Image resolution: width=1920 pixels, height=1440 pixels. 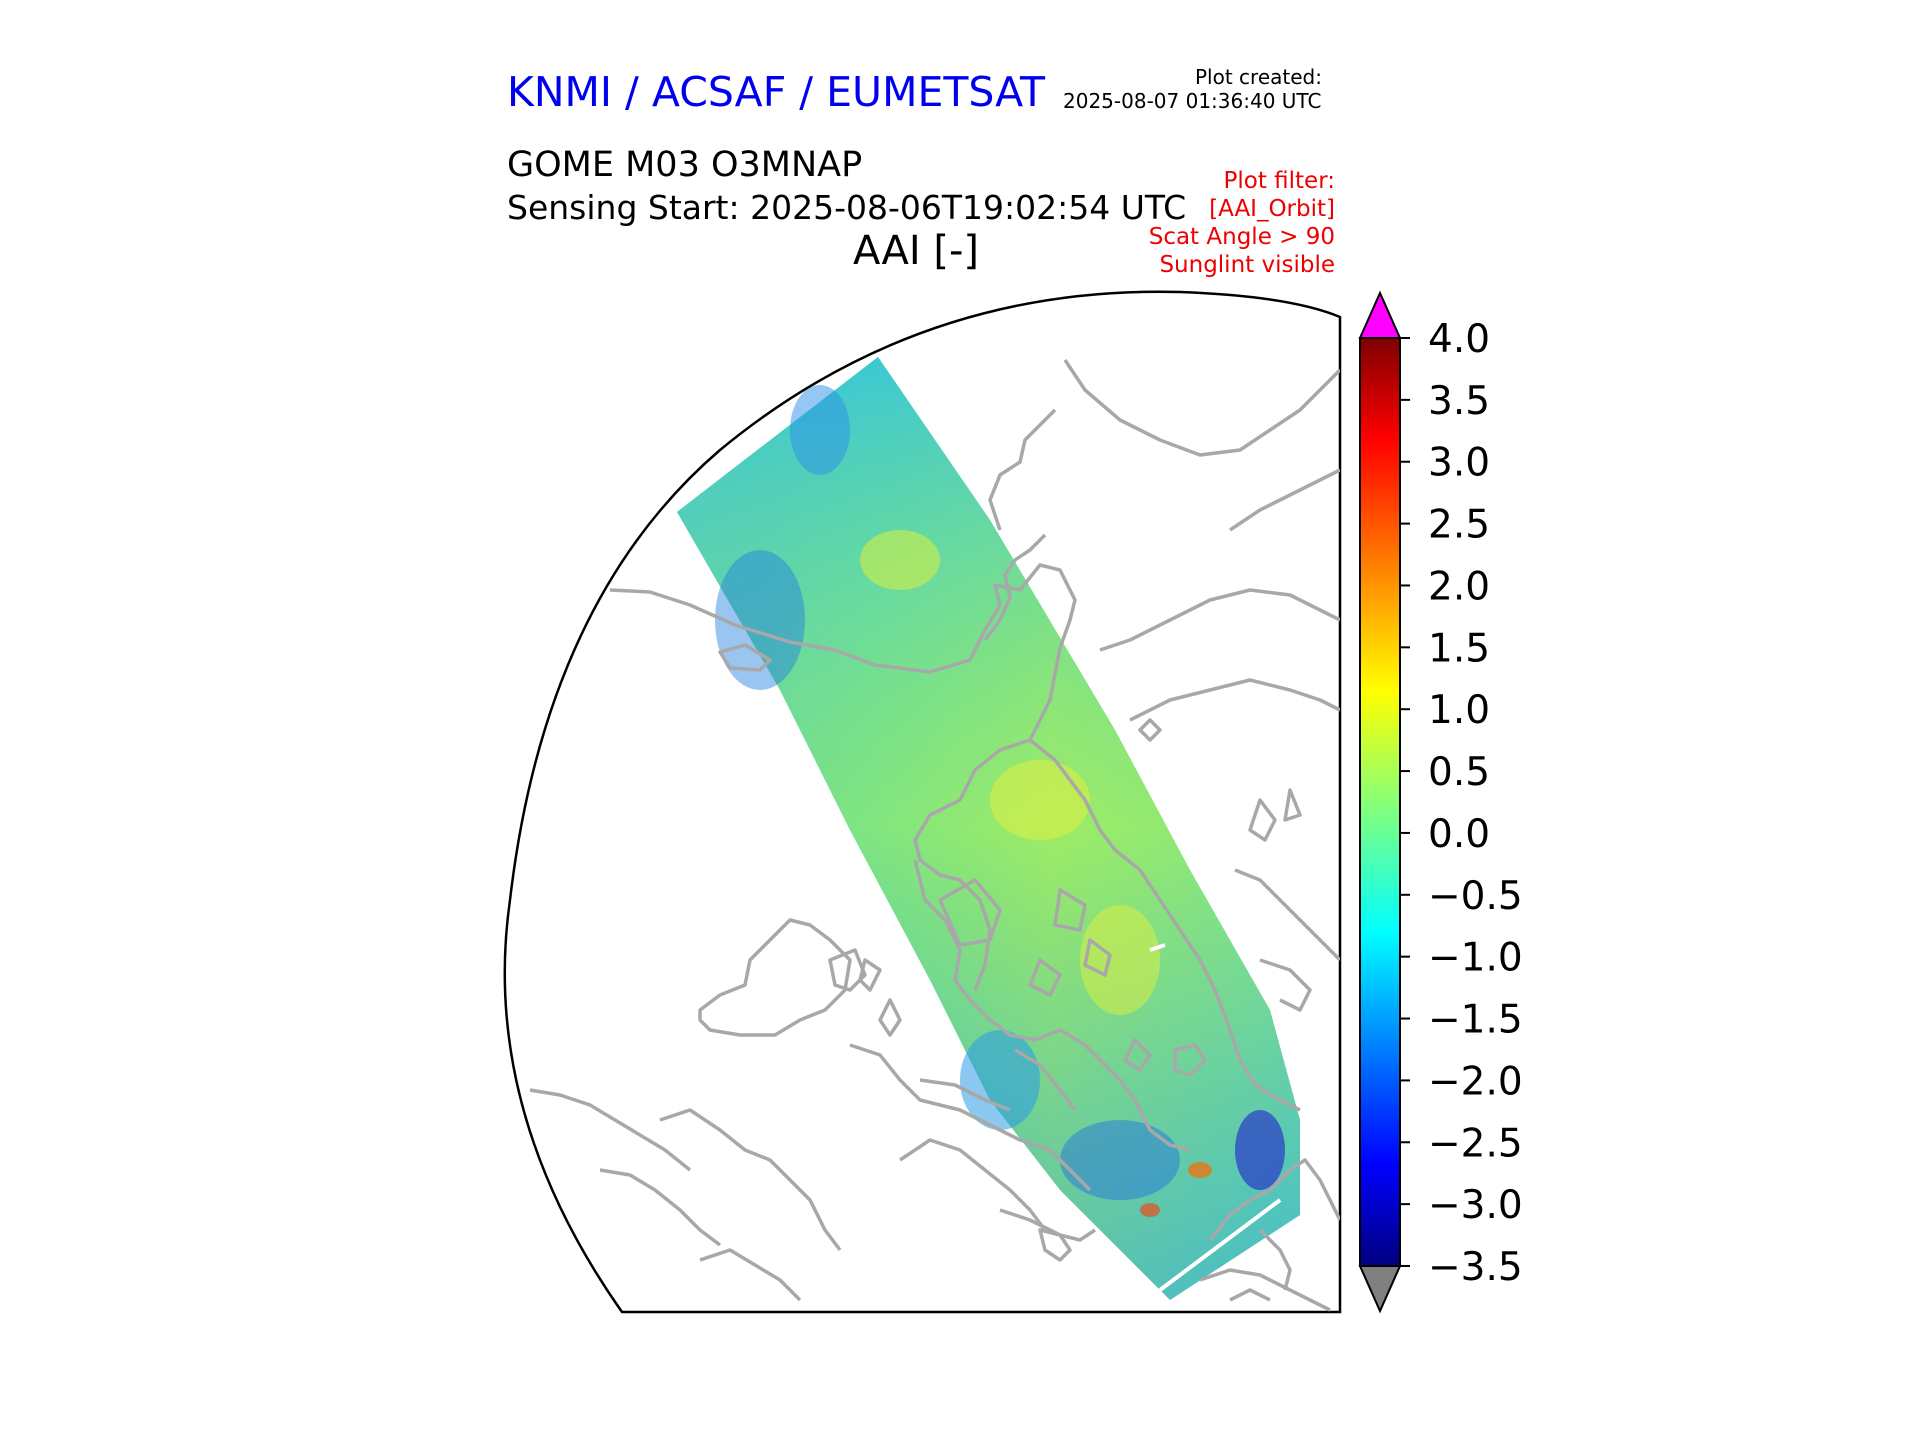 What do you see at coordinates (1459, 586) in the screenshot?
I see `colorbar-tick-label: 2.0` at bounding box center [1459, 586].